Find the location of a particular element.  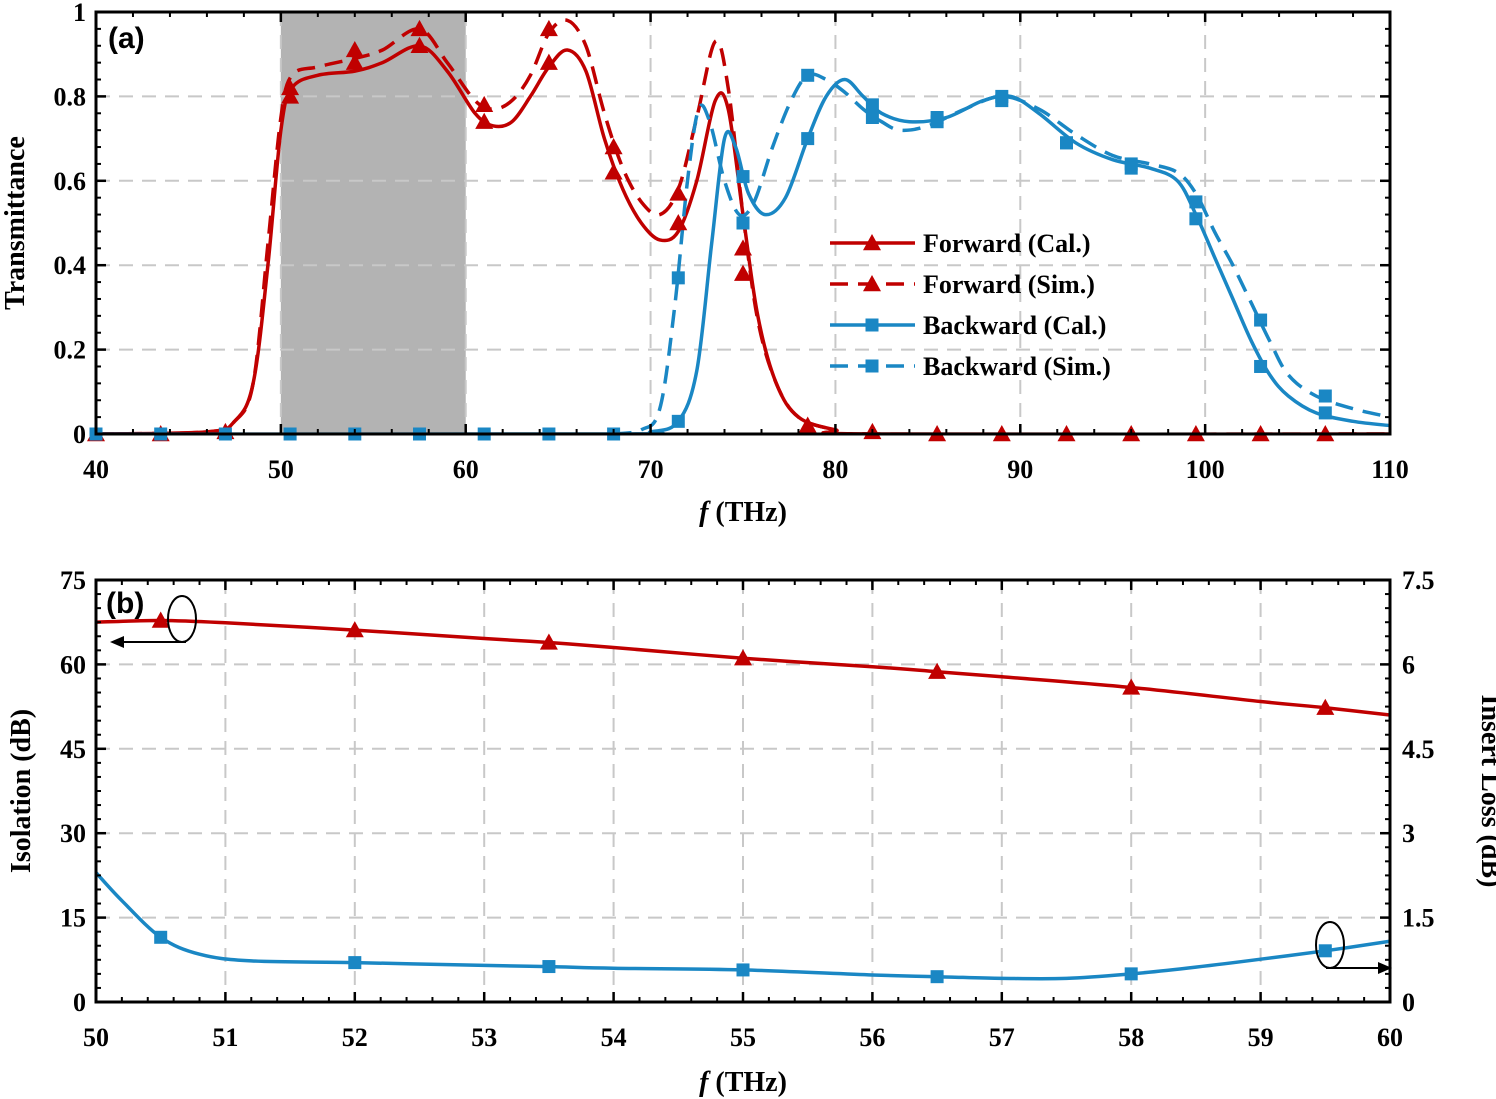

x-tick-label: 110 is located at coordinates (1390, 469).